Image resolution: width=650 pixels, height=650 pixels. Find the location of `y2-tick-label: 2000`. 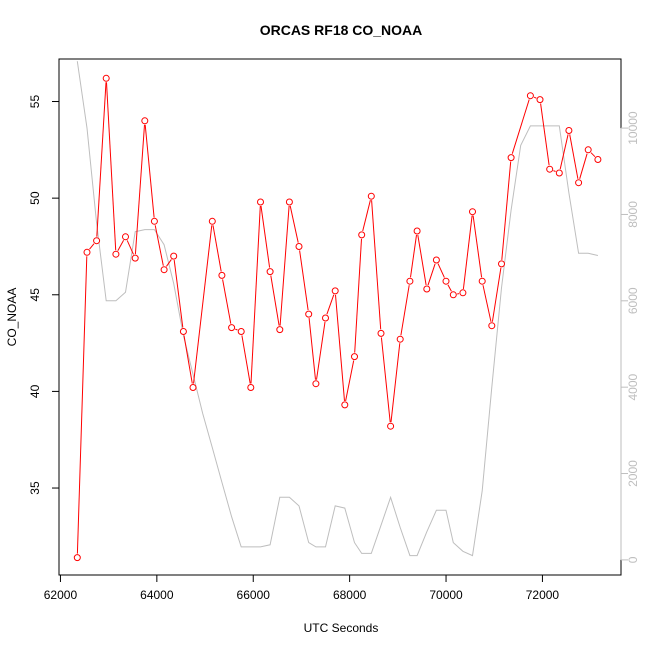

y2-tick-label: 2000 is located at coordinates (633, 473).